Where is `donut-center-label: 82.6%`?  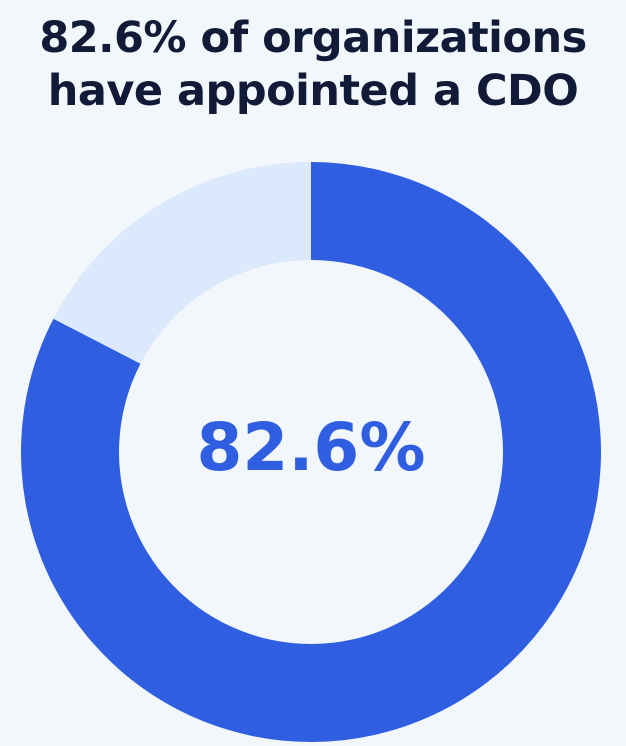 donut-center-label: 82.6% is located at coordinates (311, 447).